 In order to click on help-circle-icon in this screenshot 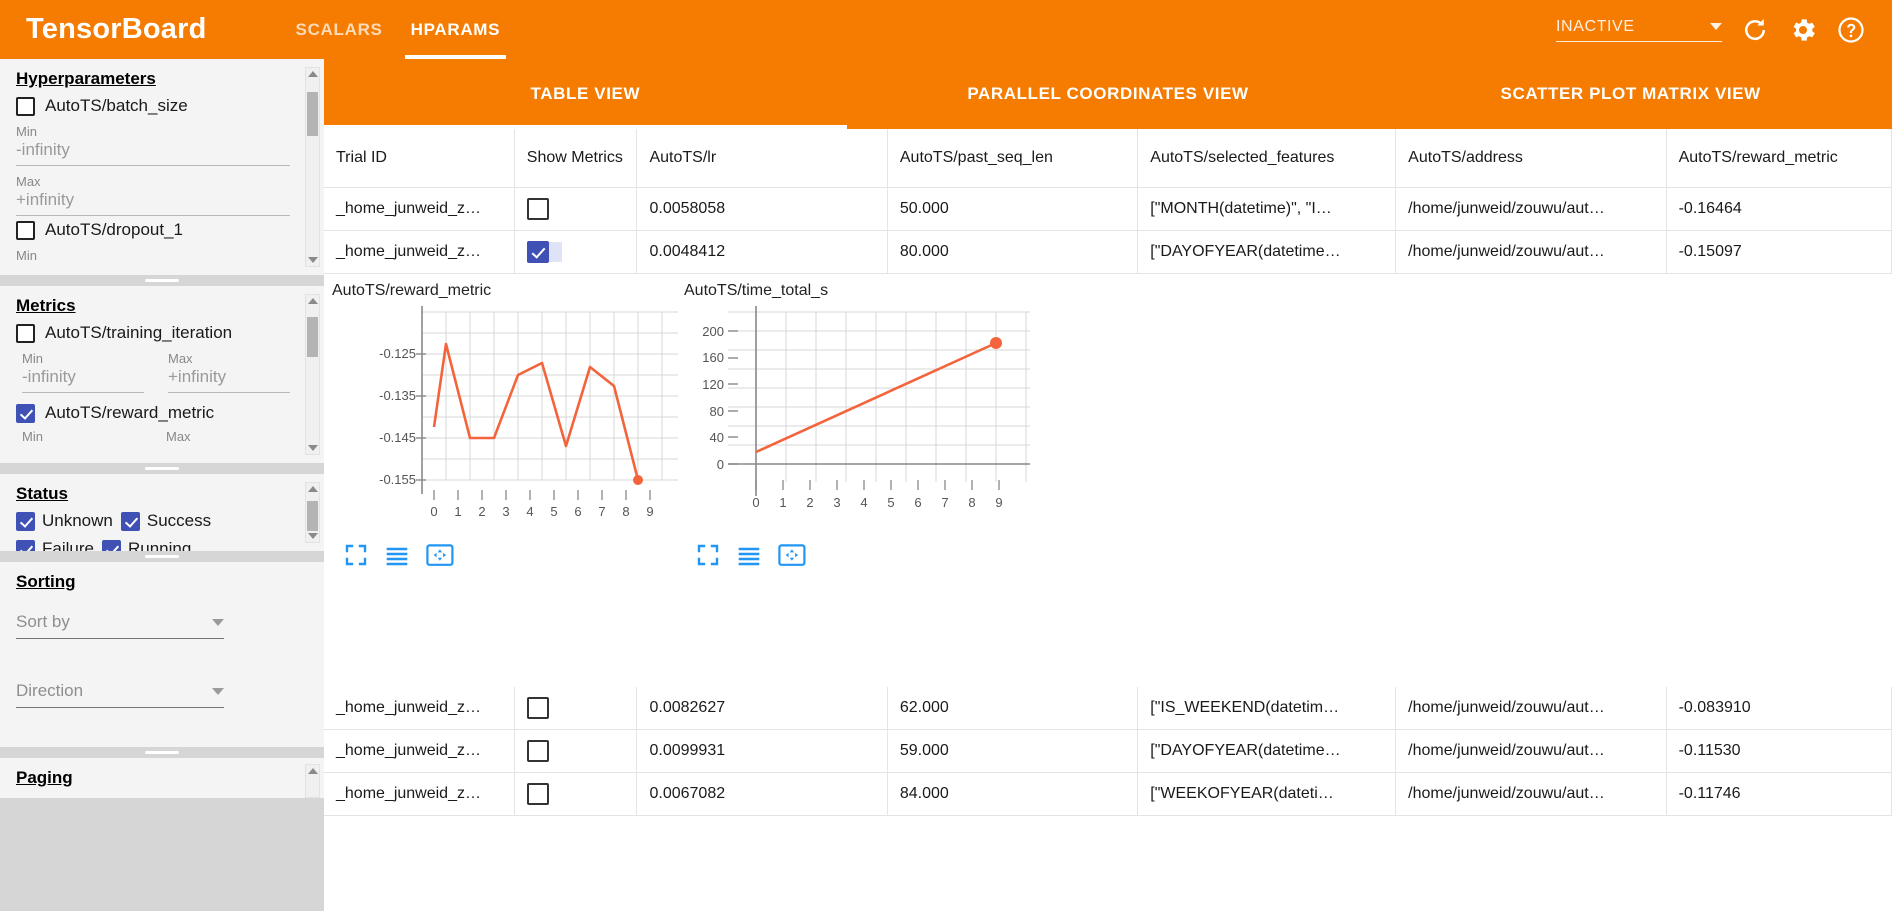, I will do `click(1851, 30)`.